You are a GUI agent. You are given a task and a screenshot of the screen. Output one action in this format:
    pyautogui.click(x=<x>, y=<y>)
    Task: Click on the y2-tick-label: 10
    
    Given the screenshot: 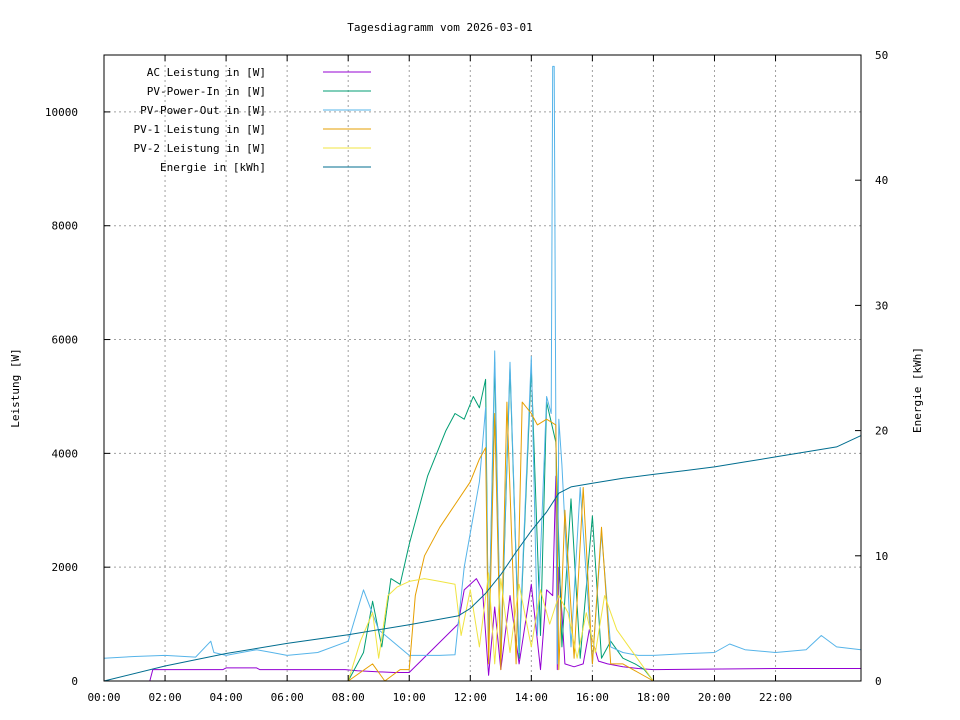 What is the action you would take?
    pyautogui.click(x=881, y=556)
    